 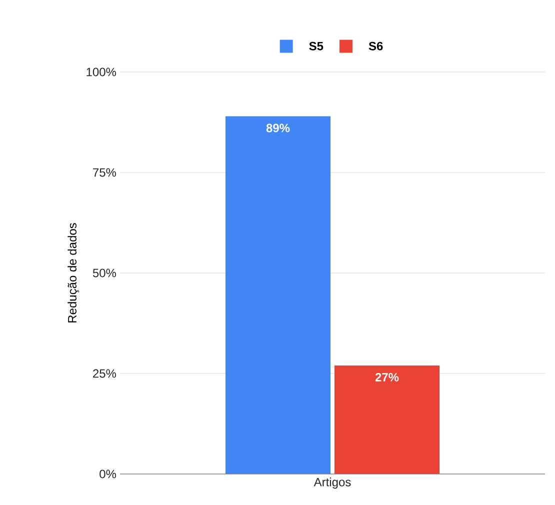 What do you see at coordinates (278, 128) in the screenshot?
I see `data-label: 89%` at bounding box center [278, 128].